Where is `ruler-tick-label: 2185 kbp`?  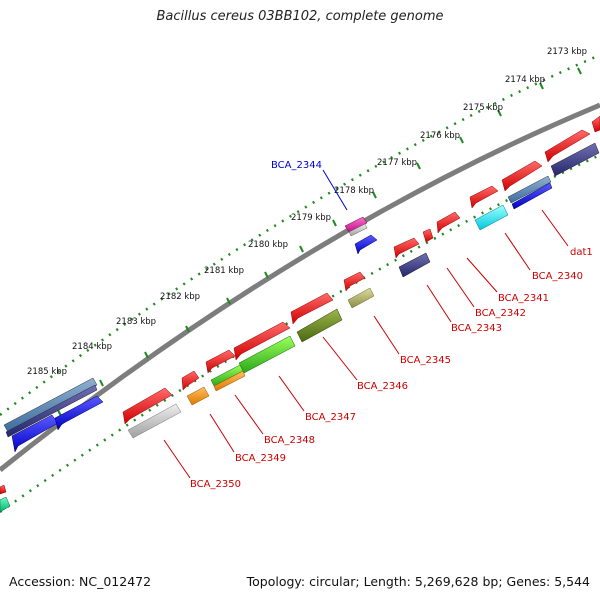 ruler-tick-label: 2185 kbp is located at coordinates (47, 372).